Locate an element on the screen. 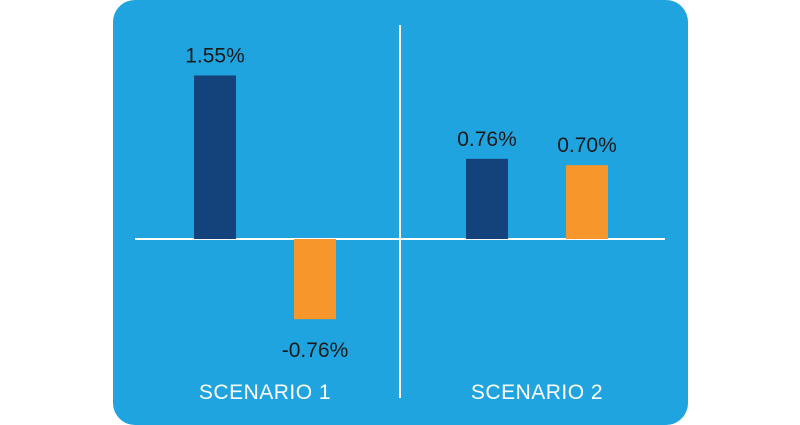  value-label-series-1-scenario-1: 1.55% is located at coordinates (215, 55).